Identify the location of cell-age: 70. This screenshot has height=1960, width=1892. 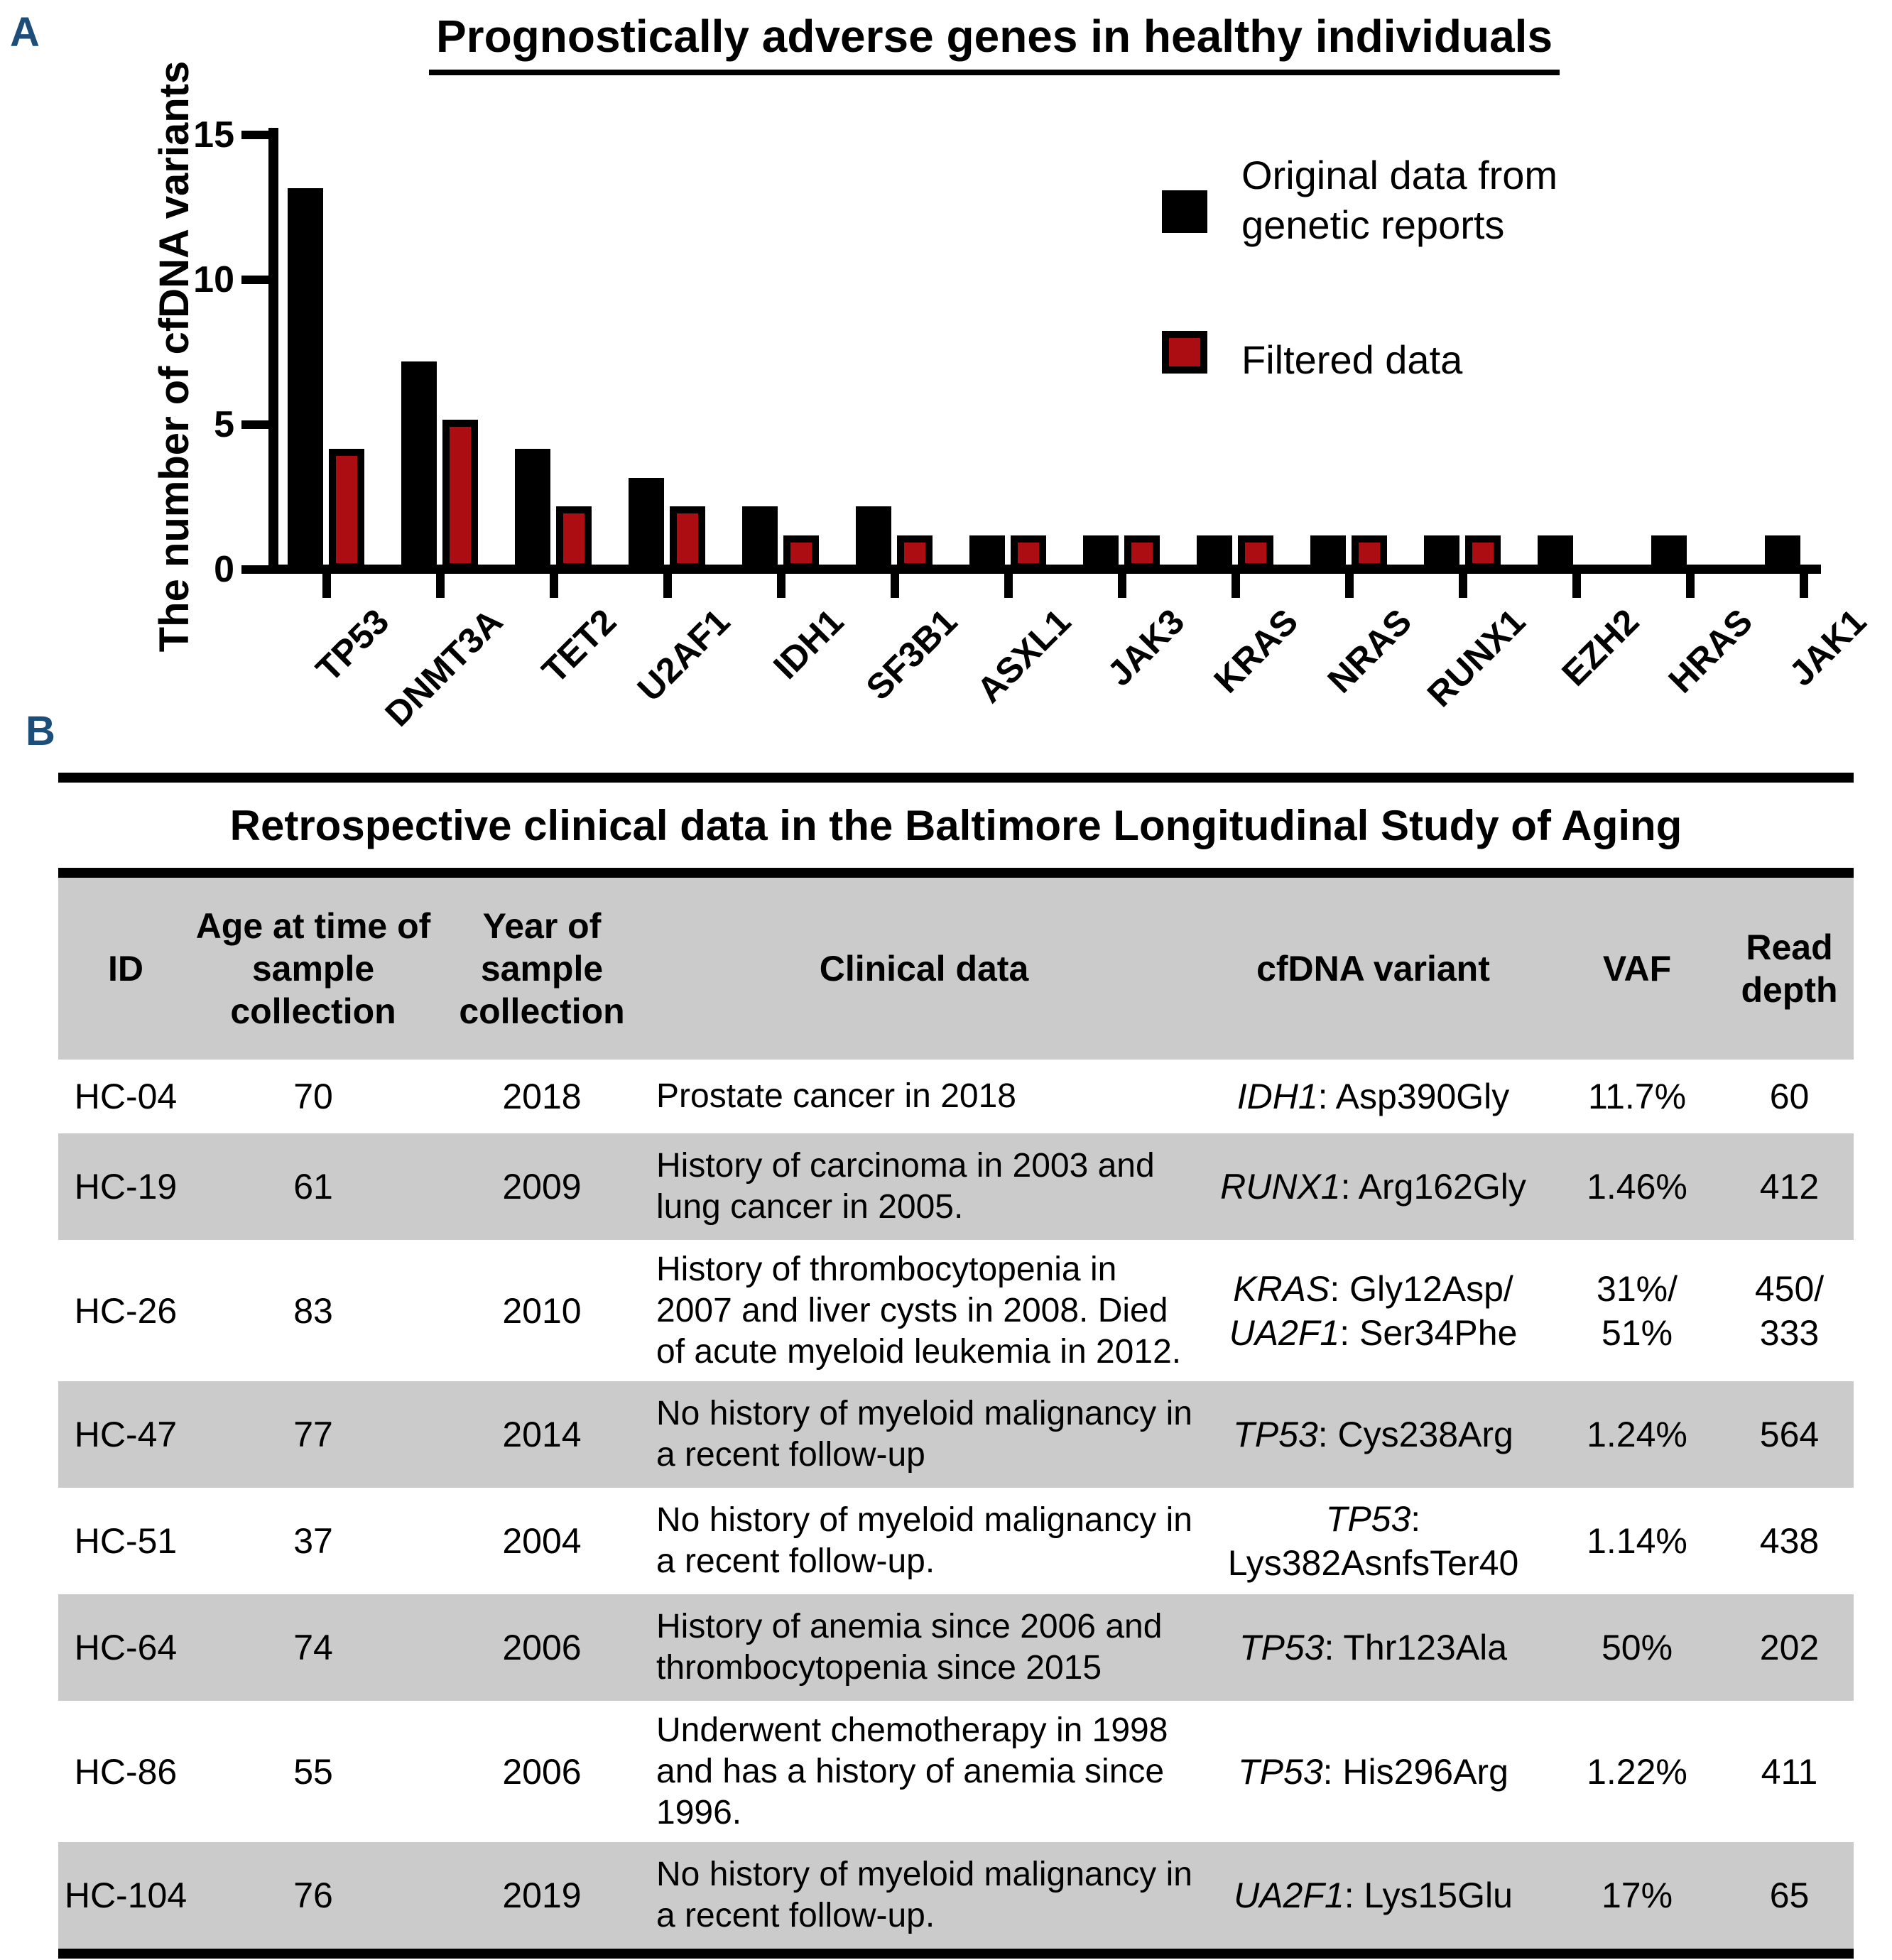
(313, 1097).